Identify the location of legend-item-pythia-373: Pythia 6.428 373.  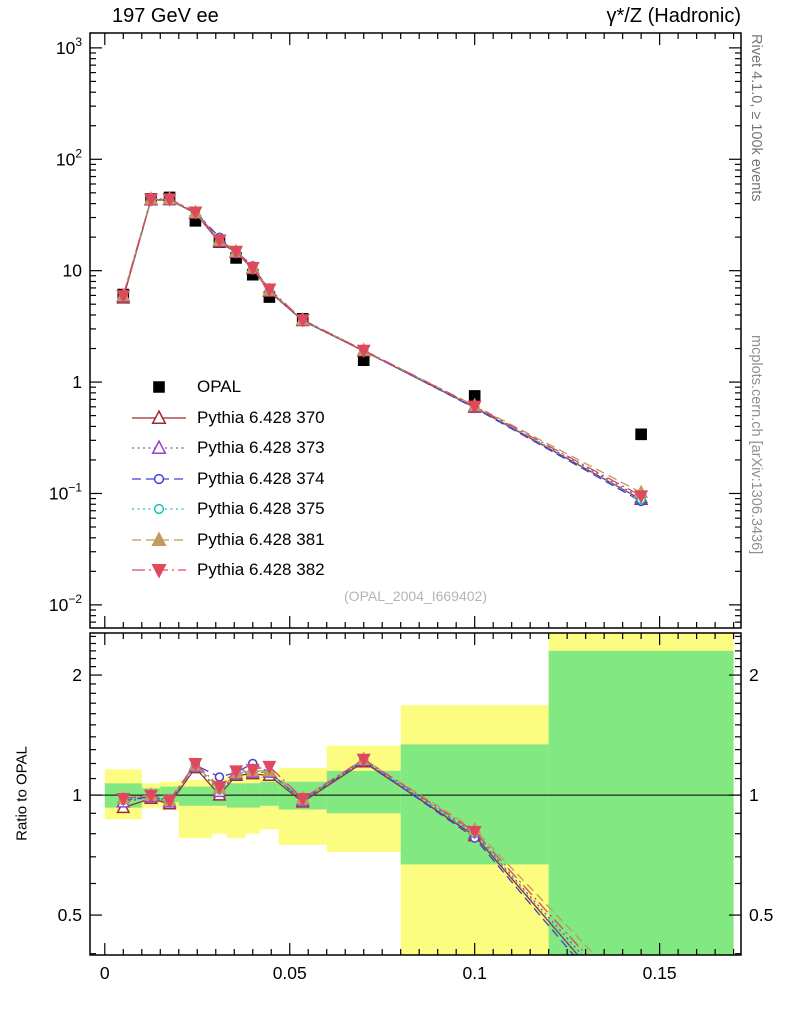
(228, 448).